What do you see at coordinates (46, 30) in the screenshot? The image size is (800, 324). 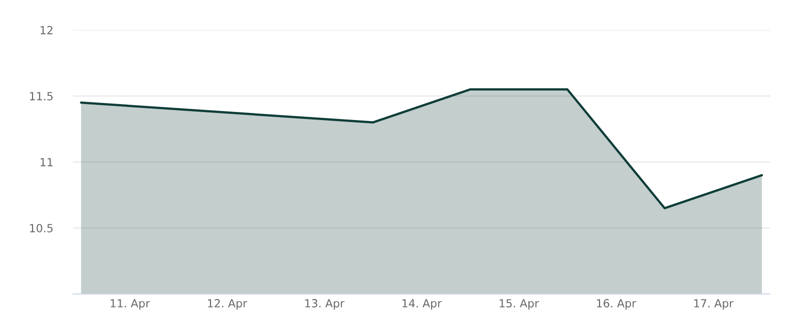 I see `y-tick-label: 12` at bounding box center [46, 30].